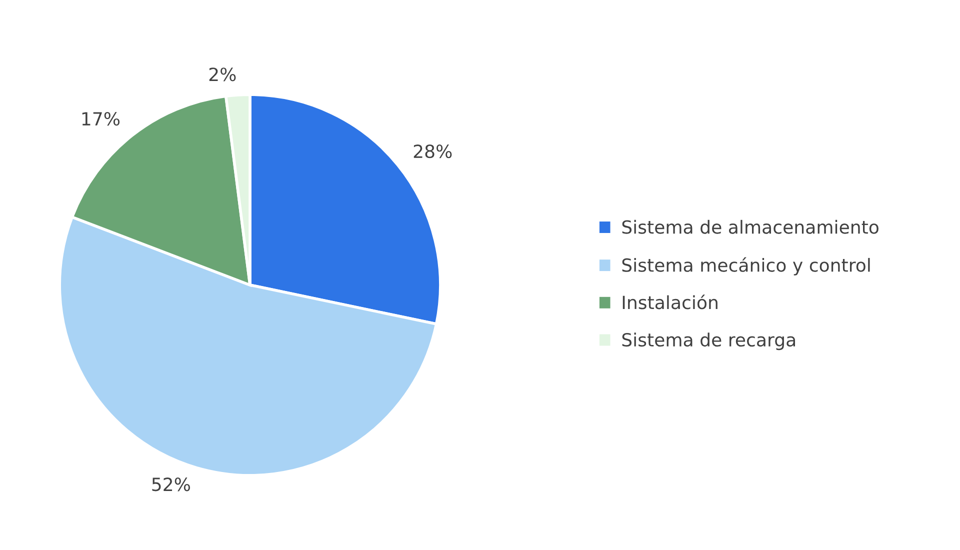 Image resolution: width=960 pixels, height=550 pixels. What do you see at coordinates (670, 302) in the screenshot?
I see `legend-label: Instalación` at bounding box center [670, 302].